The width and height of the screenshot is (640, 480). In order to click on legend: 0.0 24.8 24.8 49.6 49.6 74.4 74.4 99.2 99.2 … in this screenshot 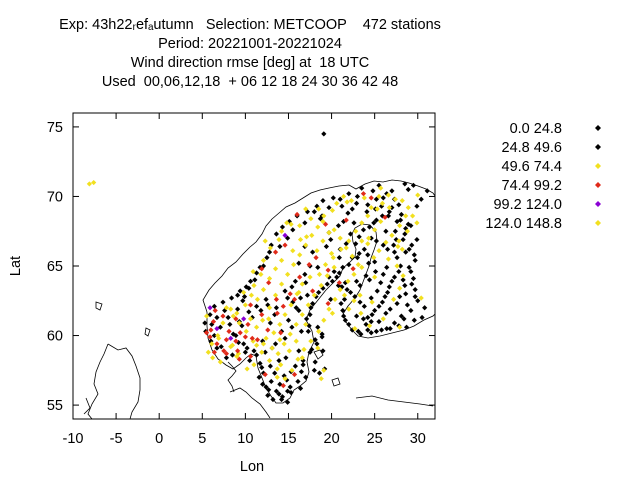, I will do `click(543, 176)`.